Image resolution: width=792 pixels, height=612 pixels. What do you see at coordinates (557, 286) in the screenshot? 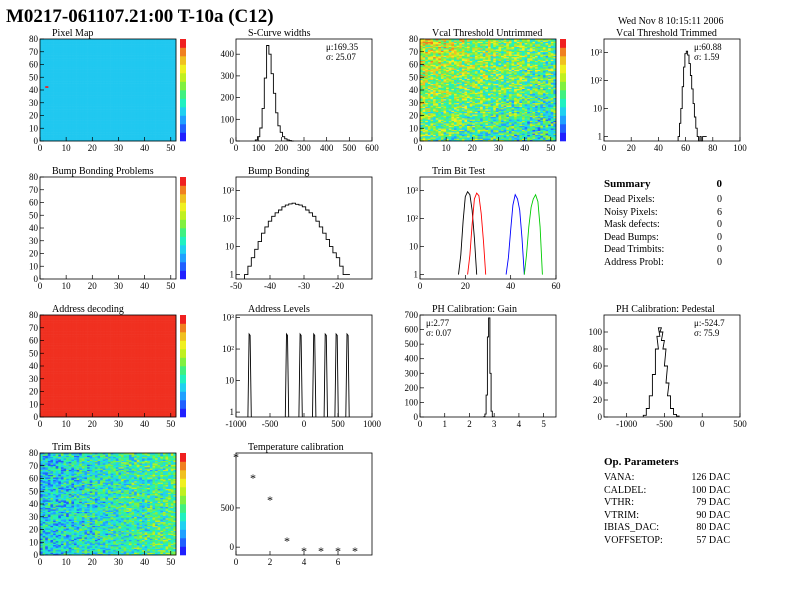
I see `x-tick-label: 60` at bounding box center [557, 286].